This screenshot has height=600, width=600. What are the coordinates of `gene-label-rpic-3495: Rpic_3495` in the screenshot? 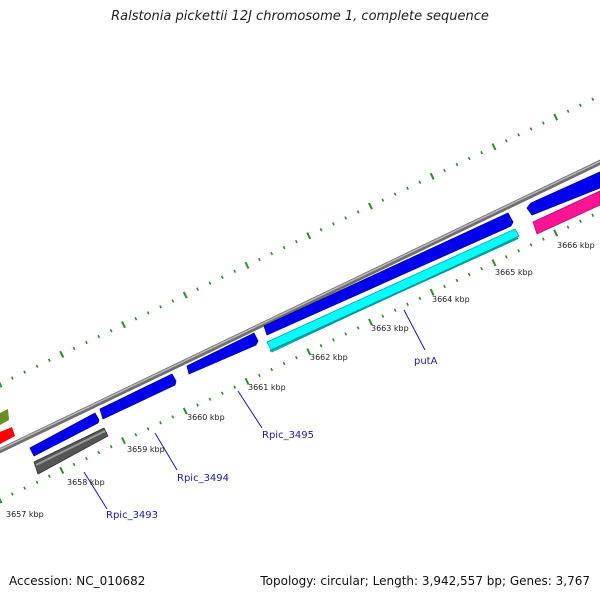 It's located at (288, 435).